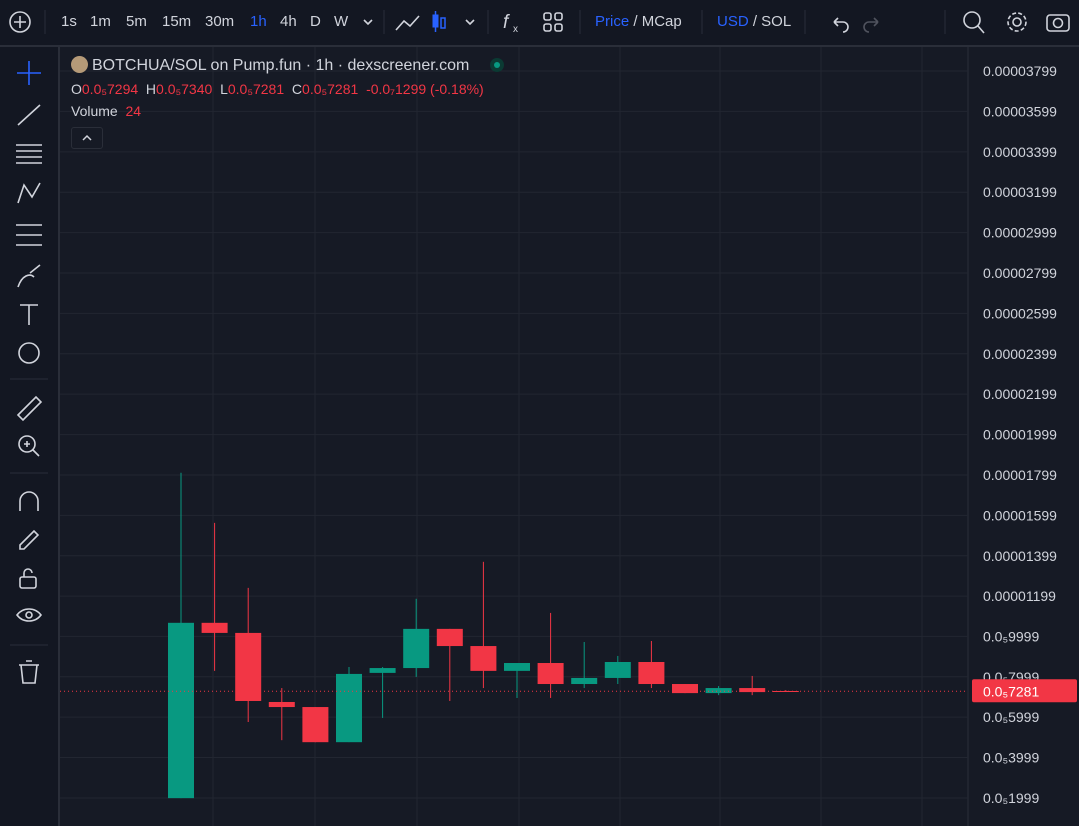 The width and height of the screenshot is (1079, 826). I want to click on ohlc-change: -0.0₇1299 (-0.18%), so click(425, 89).